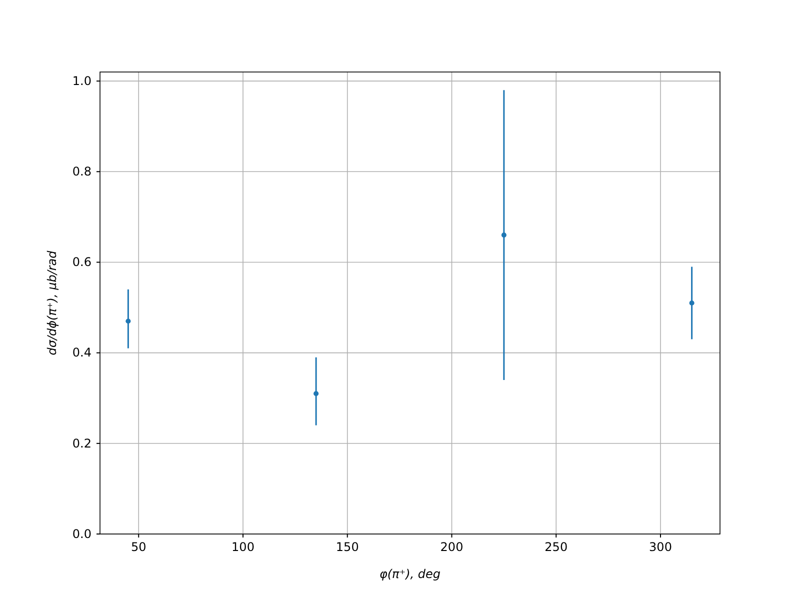  What do you see at coordinates (556, 547) in the screenshot?
I see `x-tick-label: 250` at bounding box center [556, 547].